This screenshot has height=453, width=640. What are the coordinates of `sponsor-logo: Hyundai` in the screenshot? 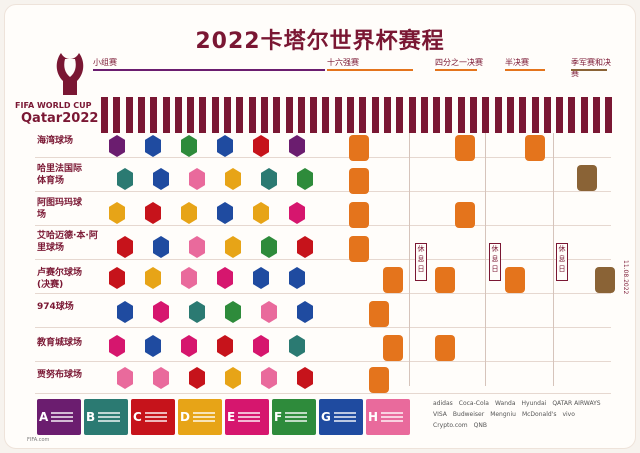 It's located at (534, 403).